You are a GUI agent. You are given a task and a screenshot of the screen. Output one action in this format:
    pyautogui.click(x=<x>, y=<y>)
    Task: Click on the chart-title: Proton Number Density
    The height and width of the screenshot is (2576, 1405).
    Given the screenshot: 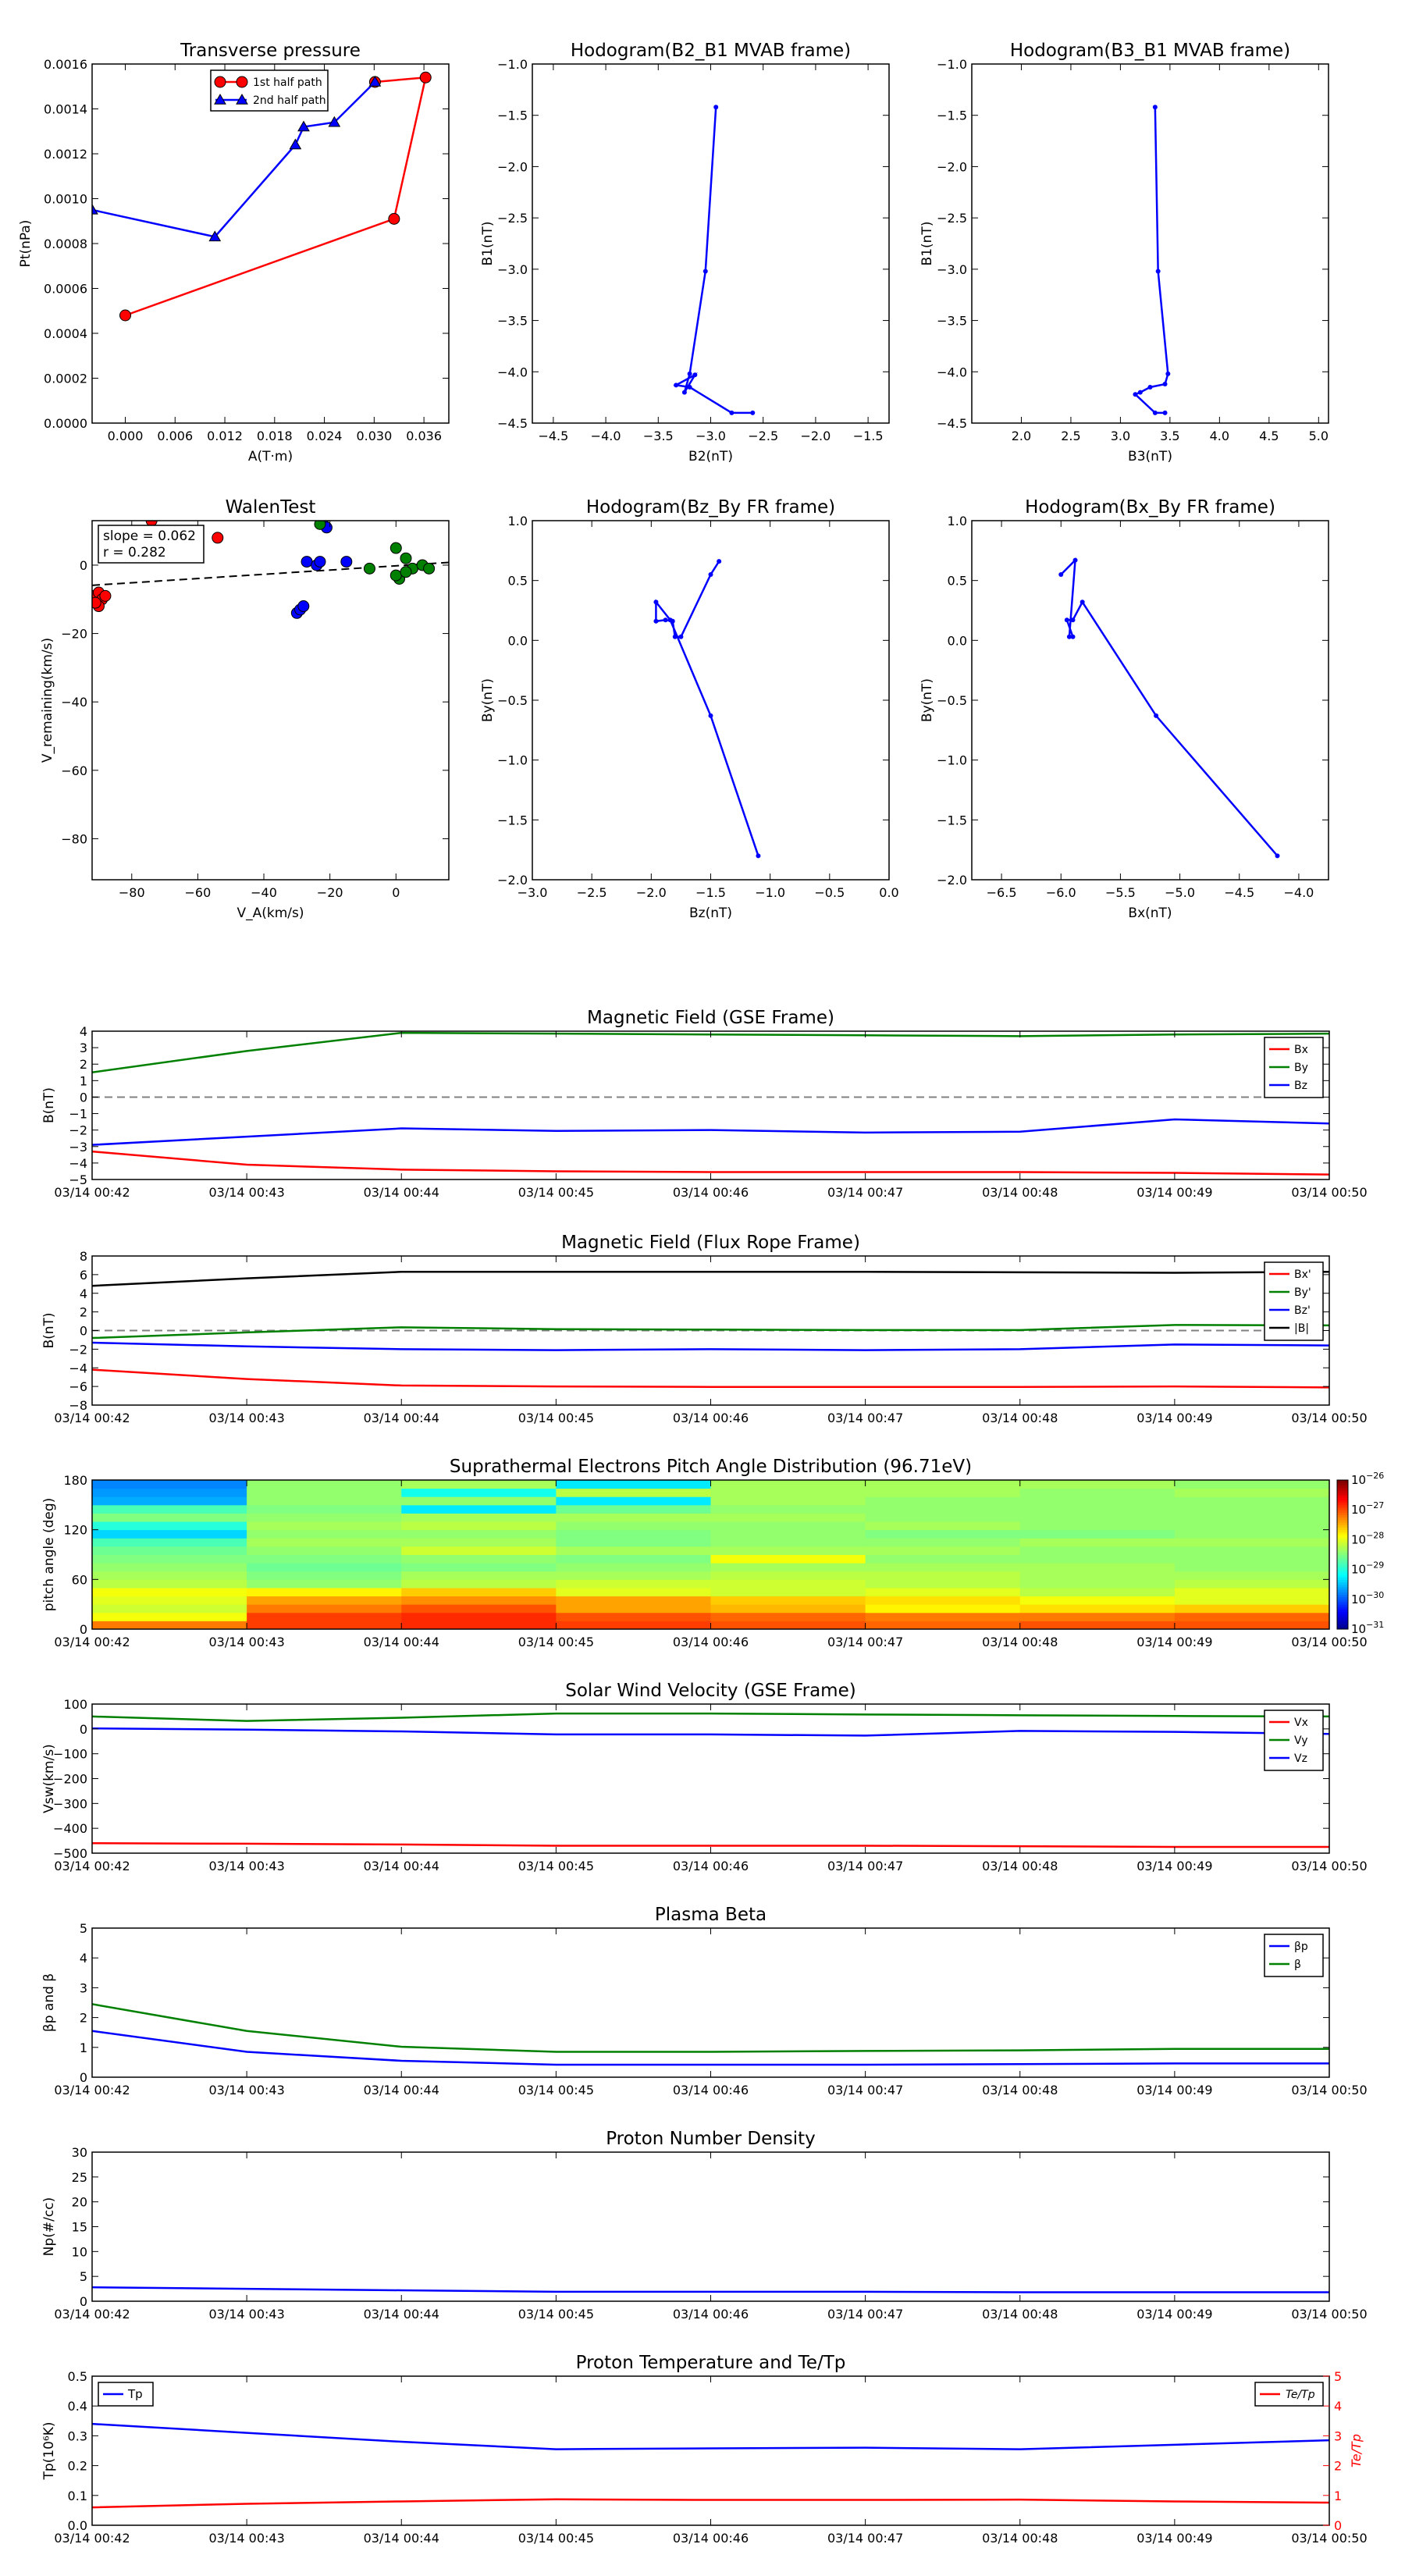 What is the action you would take?
    pyautogui.click(x=711, y=2139)
    